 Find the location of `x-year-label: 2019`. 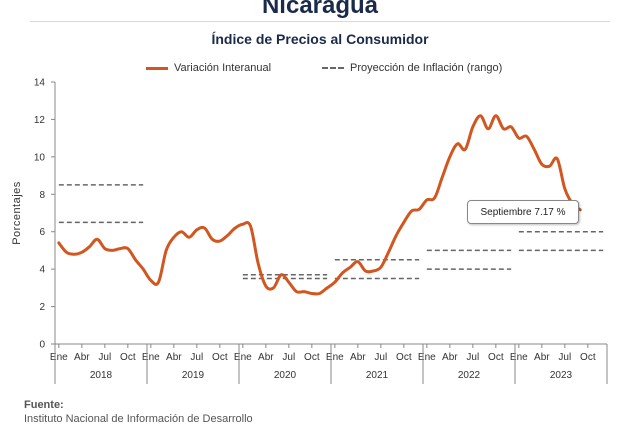

x-year-label: 2019 is located at coordinates (193, 375).